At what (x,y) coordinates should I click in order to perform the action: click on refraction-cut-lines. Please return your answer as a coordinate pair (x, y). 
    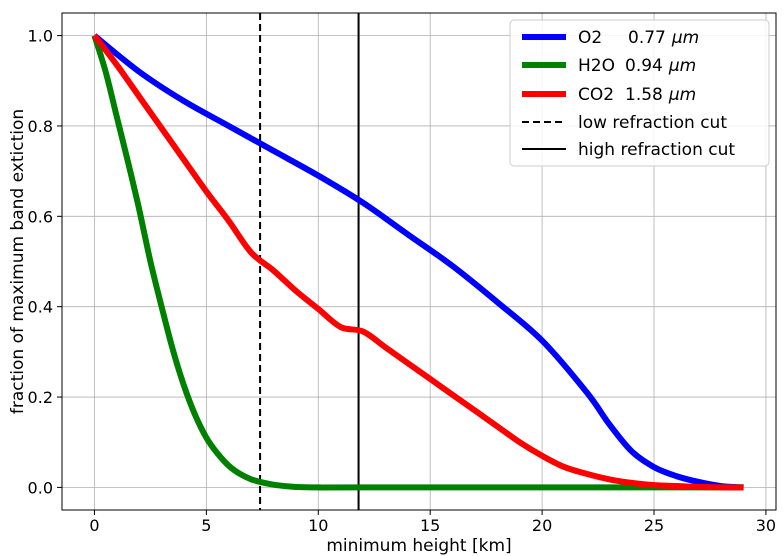
    Looking at the image, I should click on (309, 261).